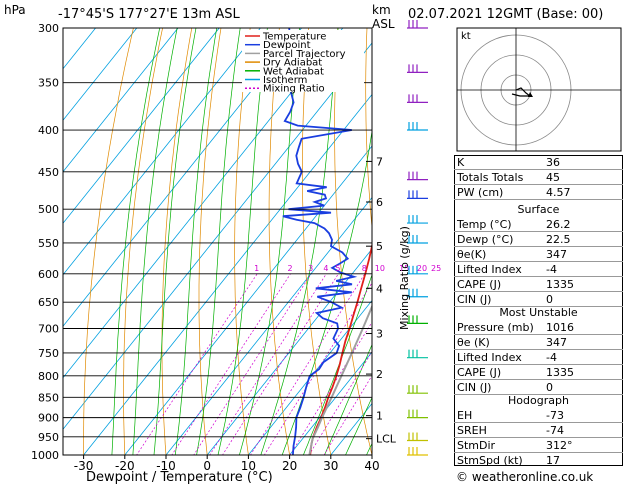  What do you see at coordinates (379, 416) in the screenshot?
I see `km-tick-label: 1` at bounding box center [379, 416].